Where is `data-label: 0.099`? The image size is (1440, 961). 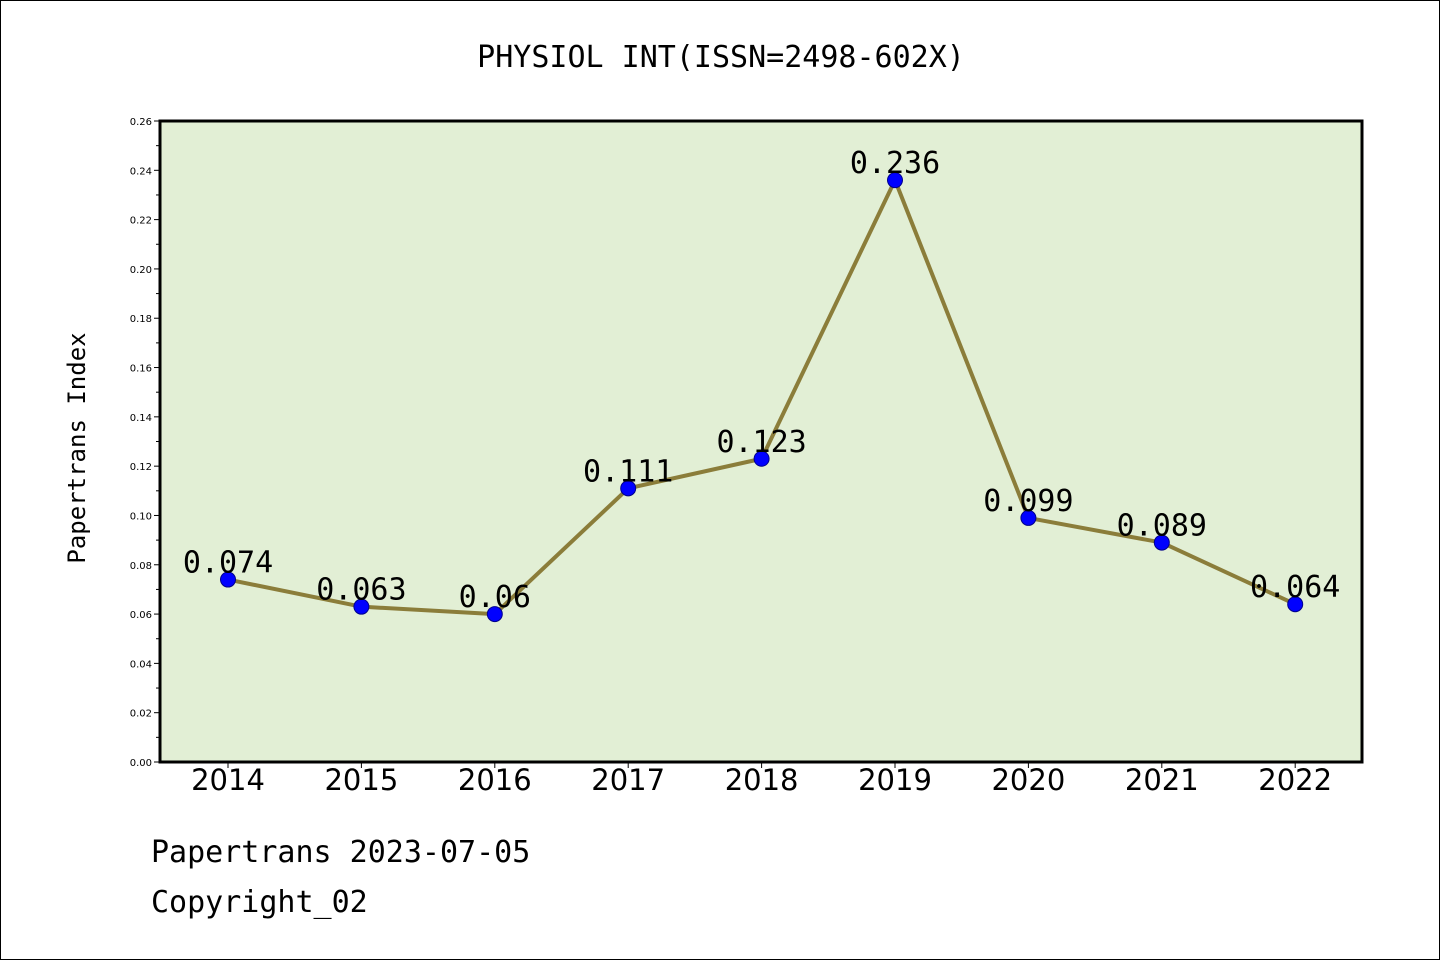 data-label: 0.099 is located at coordinates (1028, 501).